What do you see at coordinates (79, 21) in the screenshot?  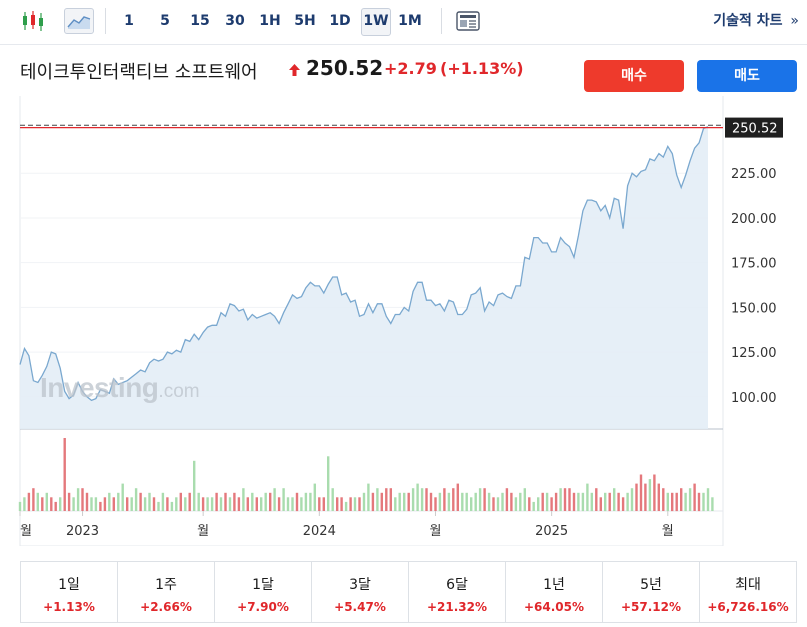 I see `area-chart-icon` at bounding box center [79, 21].